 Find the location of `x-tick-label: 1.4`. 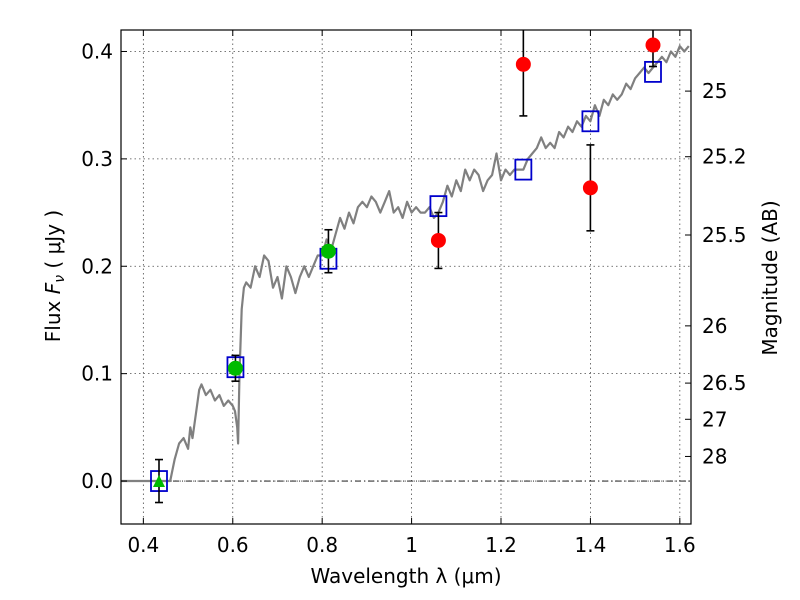

x-tick-label: 1.4 is located at coordinates (591, 545).